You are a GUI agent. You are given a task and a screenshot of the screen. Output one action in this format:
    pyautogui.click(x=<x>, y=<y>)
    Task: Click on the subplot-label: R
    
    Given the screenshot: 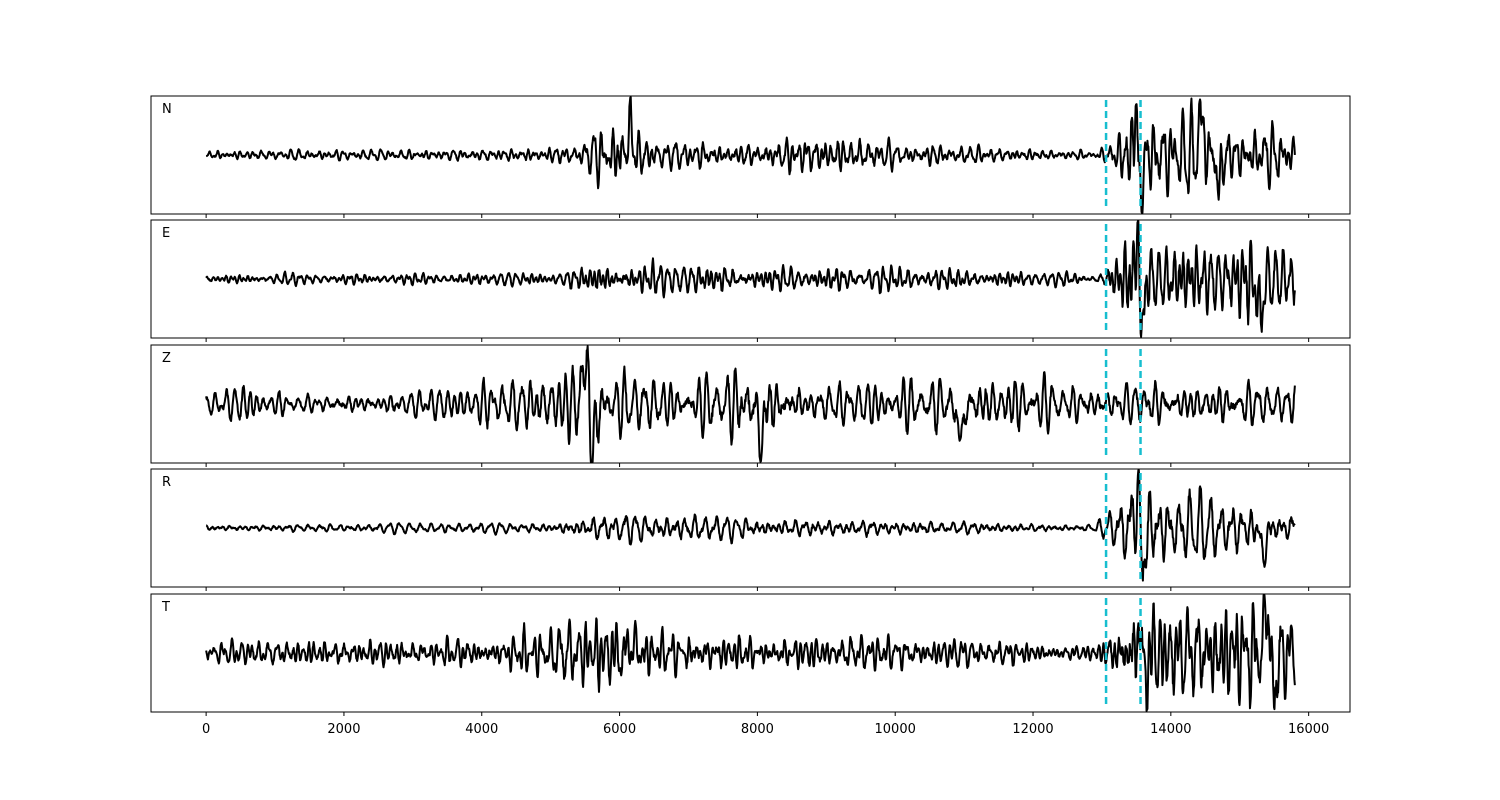 What is the action you would take?
    pyautogui.click(x=166, y=482)
    